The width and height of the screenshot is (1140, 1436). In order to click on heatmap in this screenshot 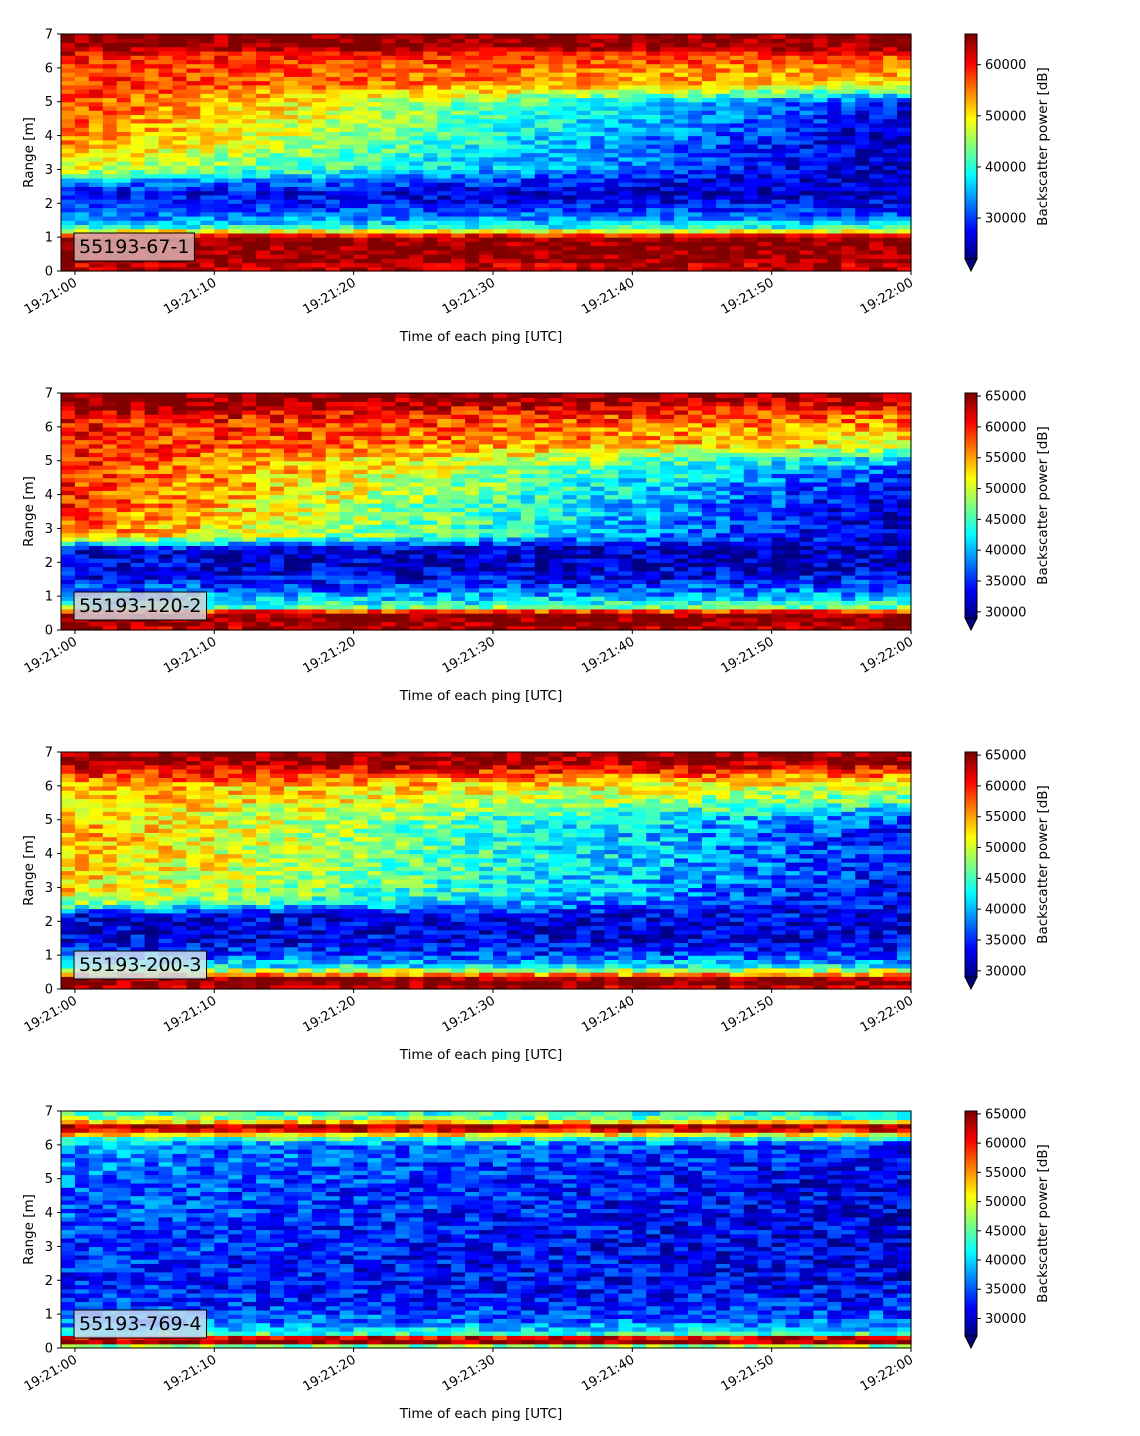, I will do `click(486, 153)`.